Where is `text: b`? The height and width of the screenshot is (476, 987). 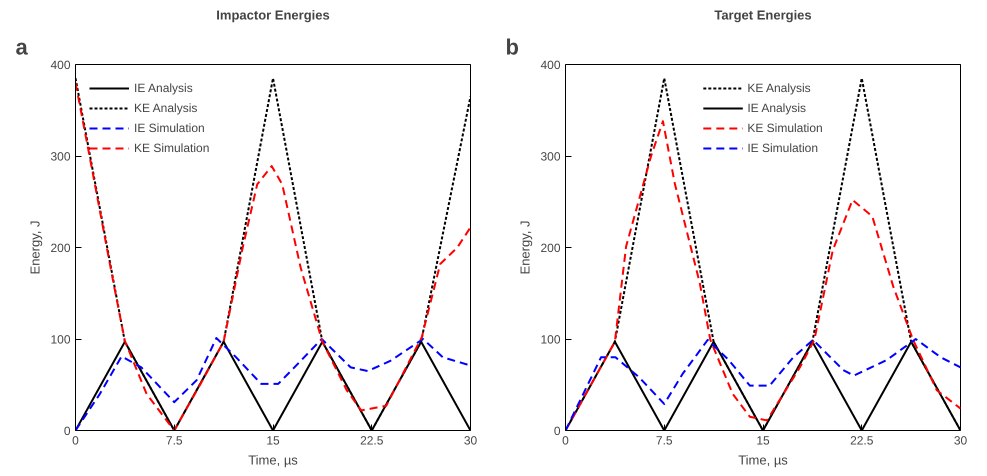 text: b is located at coordinates (512, 47).